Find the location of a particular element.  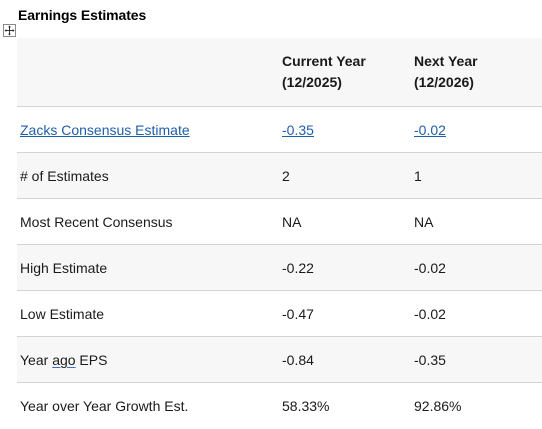

next-year-value: 1 is located at coordinates (476, 175).